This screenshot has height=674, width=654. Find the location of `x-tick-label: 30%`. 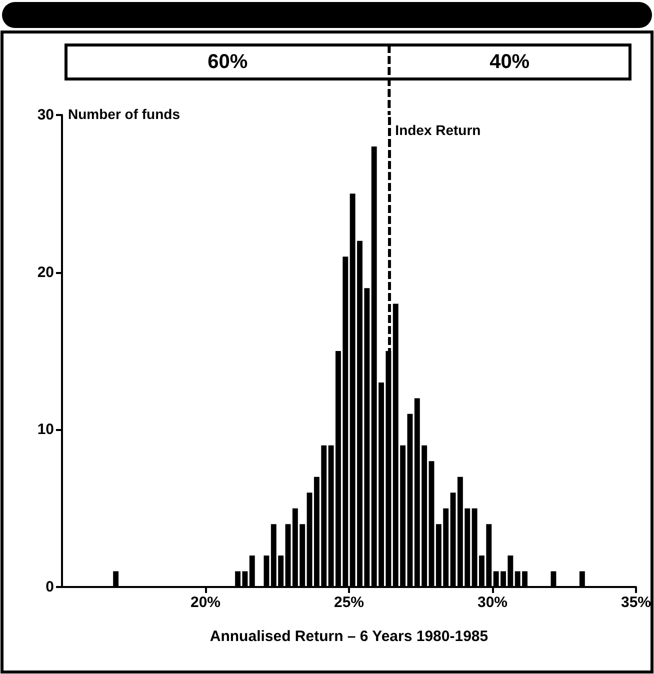

x-tick-label: 30% is located at coordinates (492, 602).